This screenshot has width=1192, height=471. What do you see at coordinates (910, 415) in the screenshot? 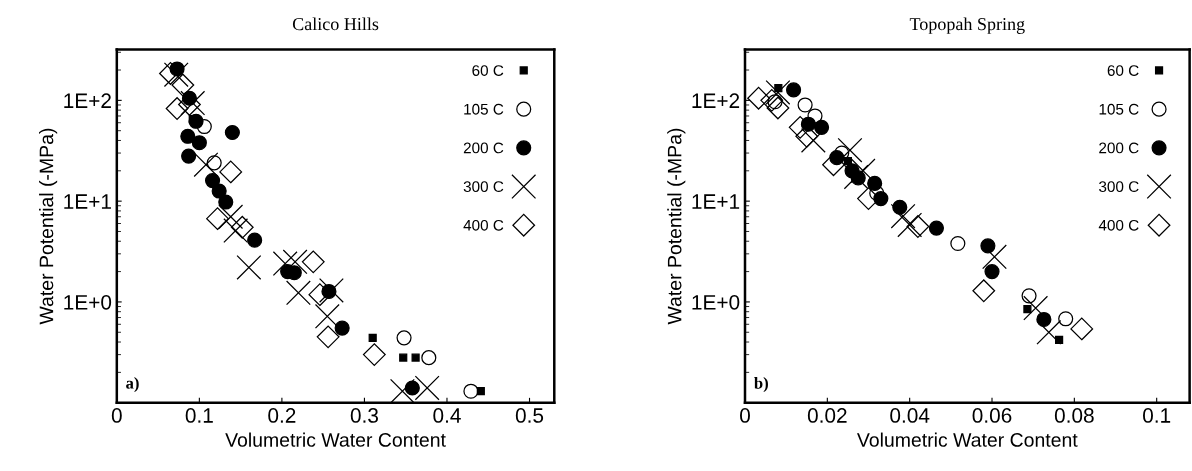
I see `x-tick-label: 0.04` at bounding box center [910, 415].